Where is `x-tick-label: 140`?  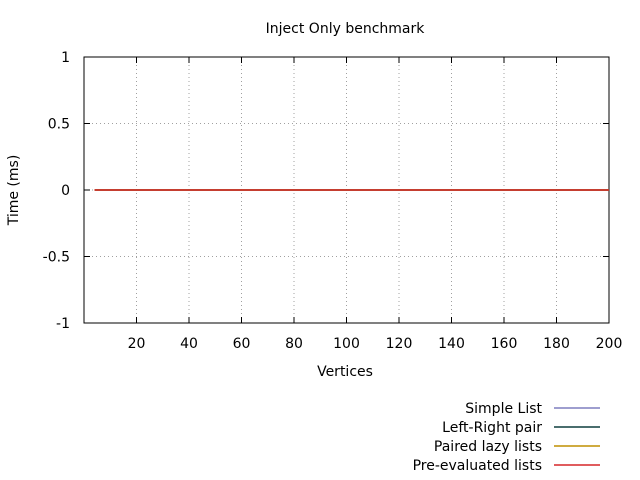 x-tick-label: 140 is located at coordinates (451, 344).